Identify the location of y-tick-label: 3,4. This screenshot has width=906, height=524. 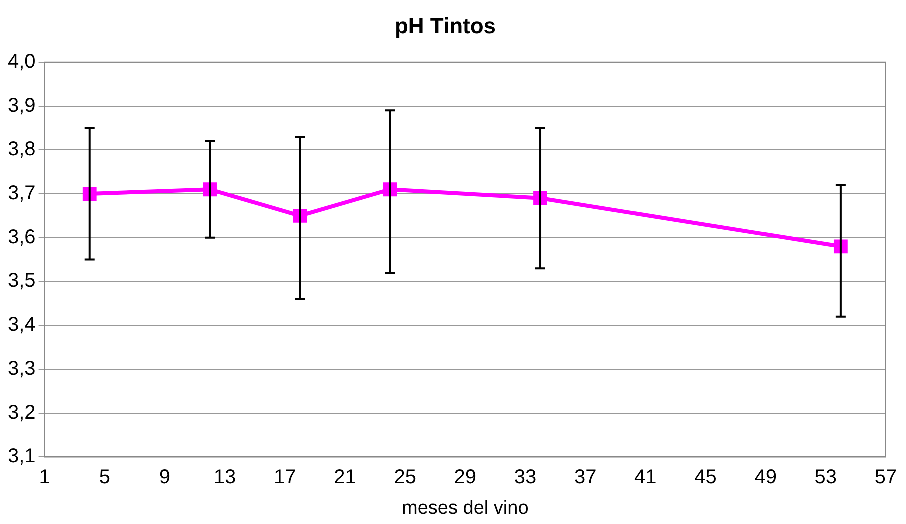
(22, 325).